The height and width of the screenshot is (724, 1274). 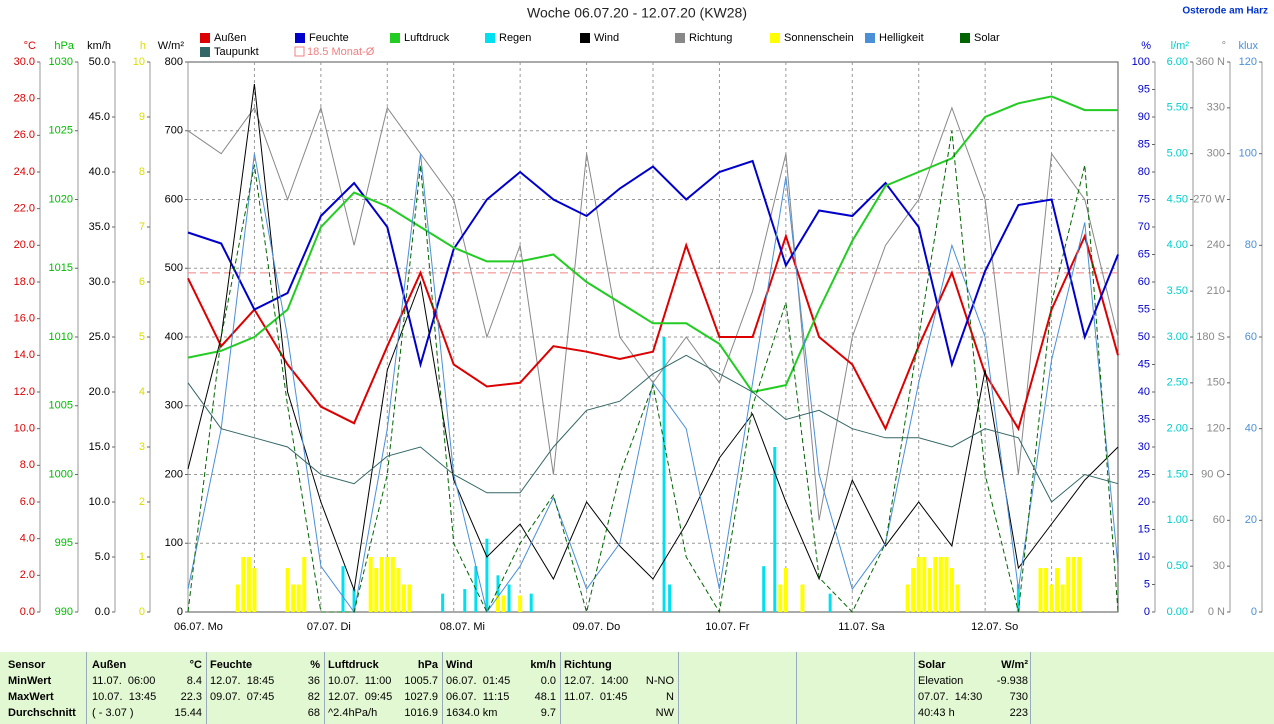 What do you see at coordinates (1144, 502) in the screenshot?
I see `y-tick-label: 20` at bounding box center [1144, 502].